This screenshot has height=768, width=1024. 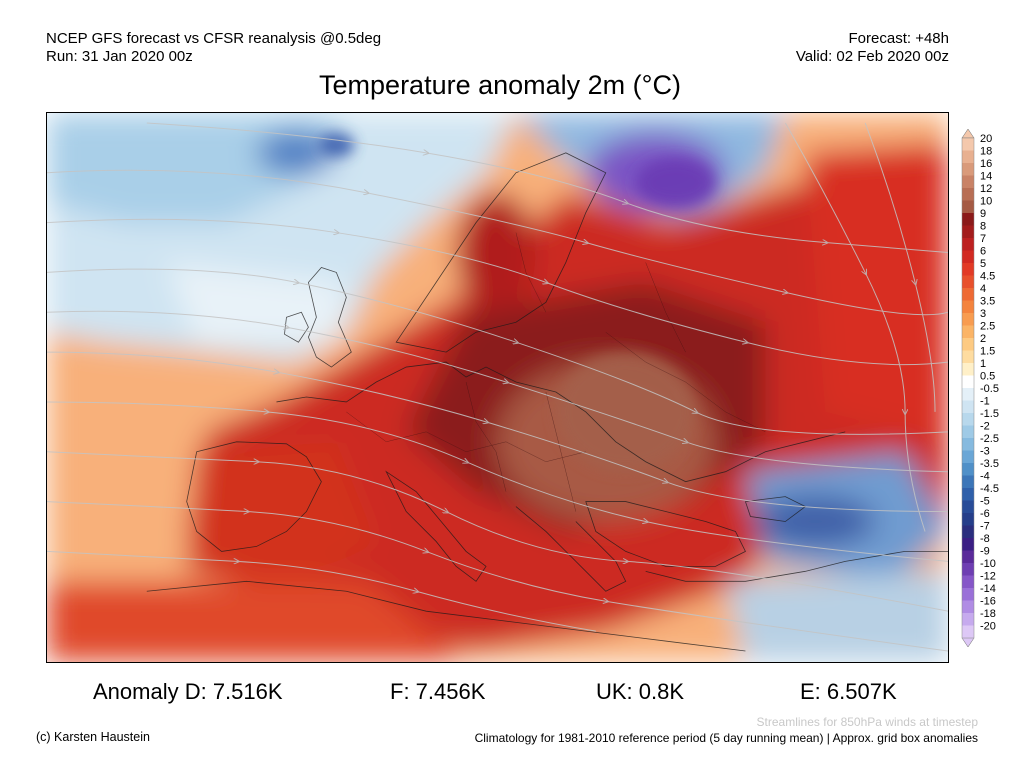 I want to click on map-title: Temperature anomaly 2m (°C), so click(x=500, y=85).